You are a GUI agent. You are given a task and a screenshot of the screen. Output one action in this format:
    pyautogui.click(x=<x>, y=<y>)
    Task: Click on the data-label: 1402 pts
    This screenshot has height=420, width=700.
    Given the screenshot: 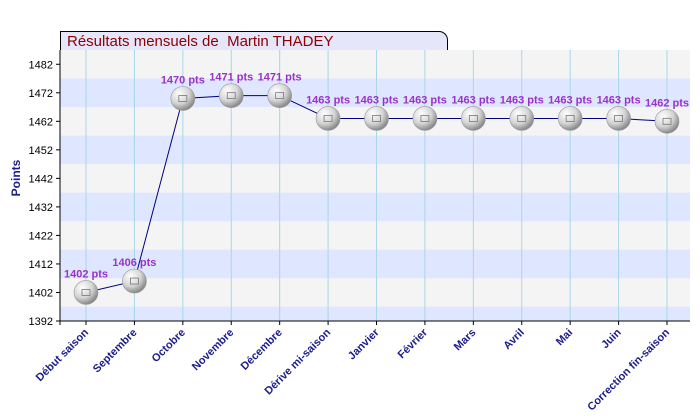 What is the action you would take?
    pyautogui.click(x=86, y=274)
    